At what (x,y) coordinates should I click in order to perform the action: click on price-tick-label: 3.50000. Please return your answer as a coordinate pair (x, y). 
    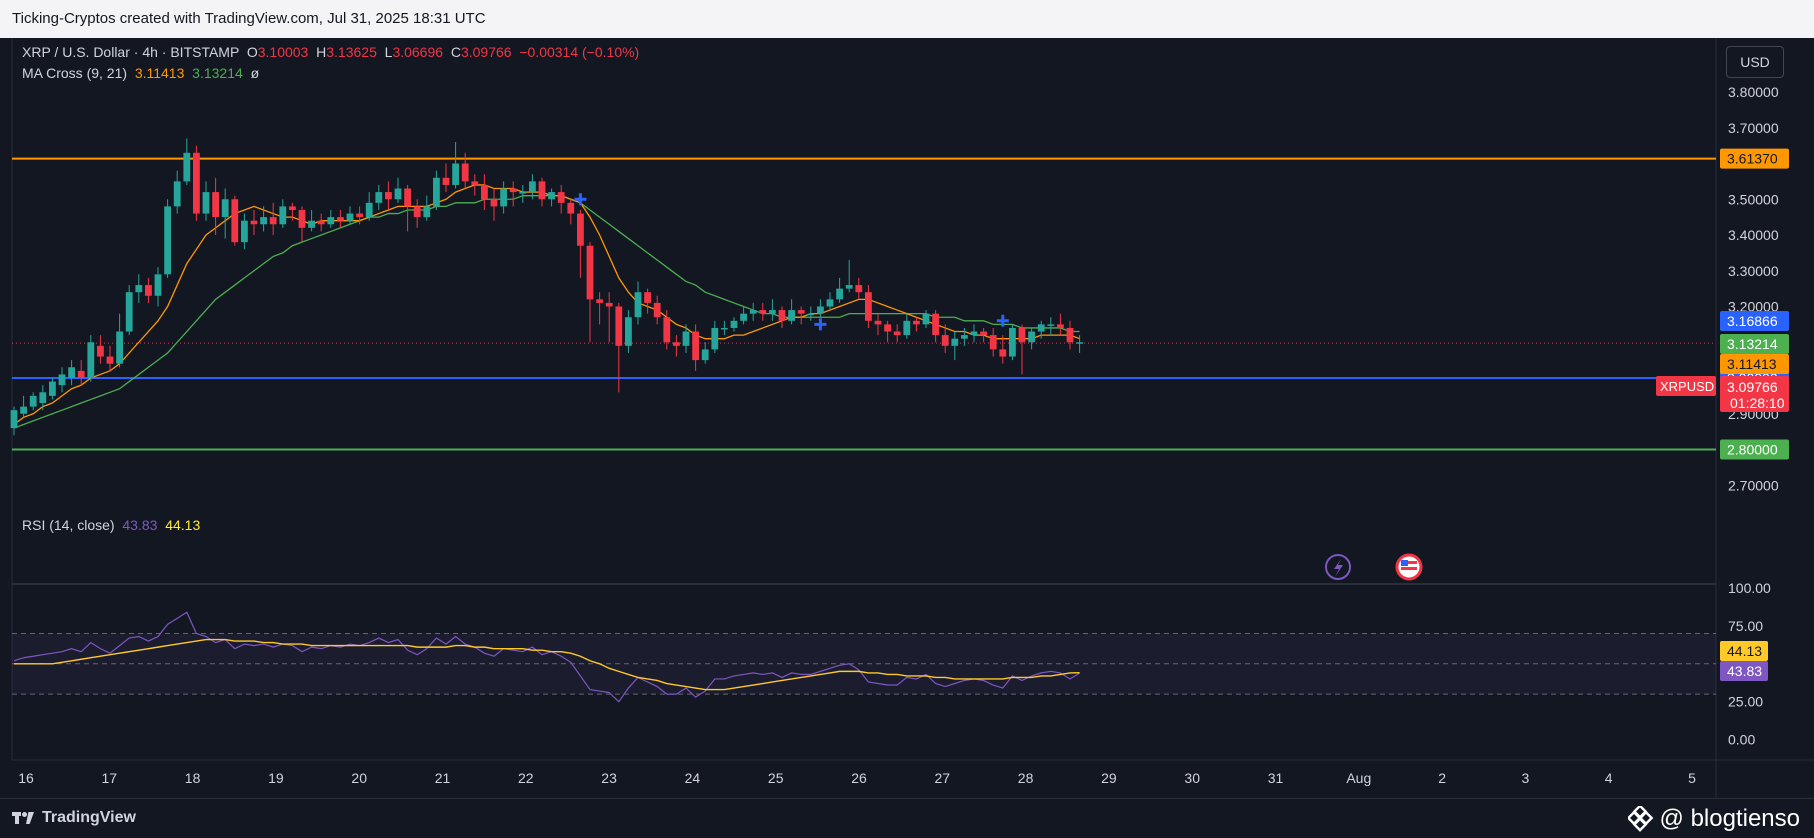
    Looking at the image, I should click on (1753, 199).